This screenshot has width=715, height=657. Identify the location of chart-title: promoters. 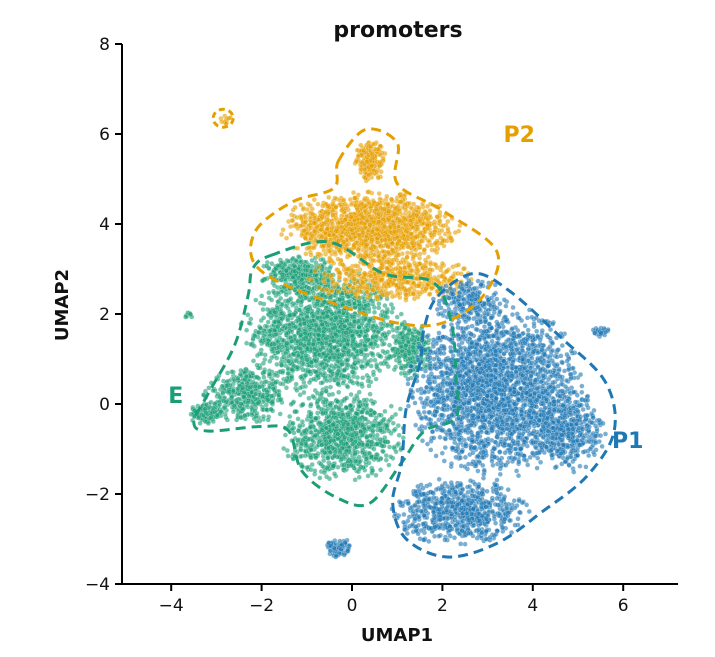
(397, 30).